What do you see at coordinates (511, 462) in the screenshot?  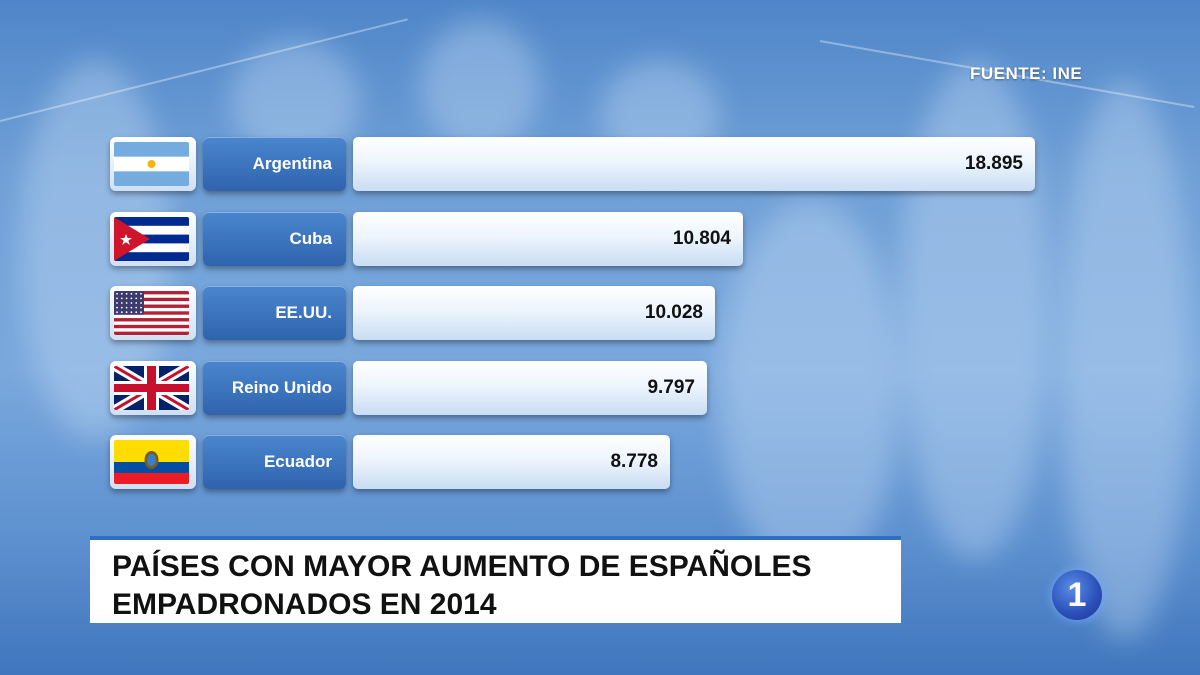 I see `bar: 8.778` at bounding box center [511, 462].